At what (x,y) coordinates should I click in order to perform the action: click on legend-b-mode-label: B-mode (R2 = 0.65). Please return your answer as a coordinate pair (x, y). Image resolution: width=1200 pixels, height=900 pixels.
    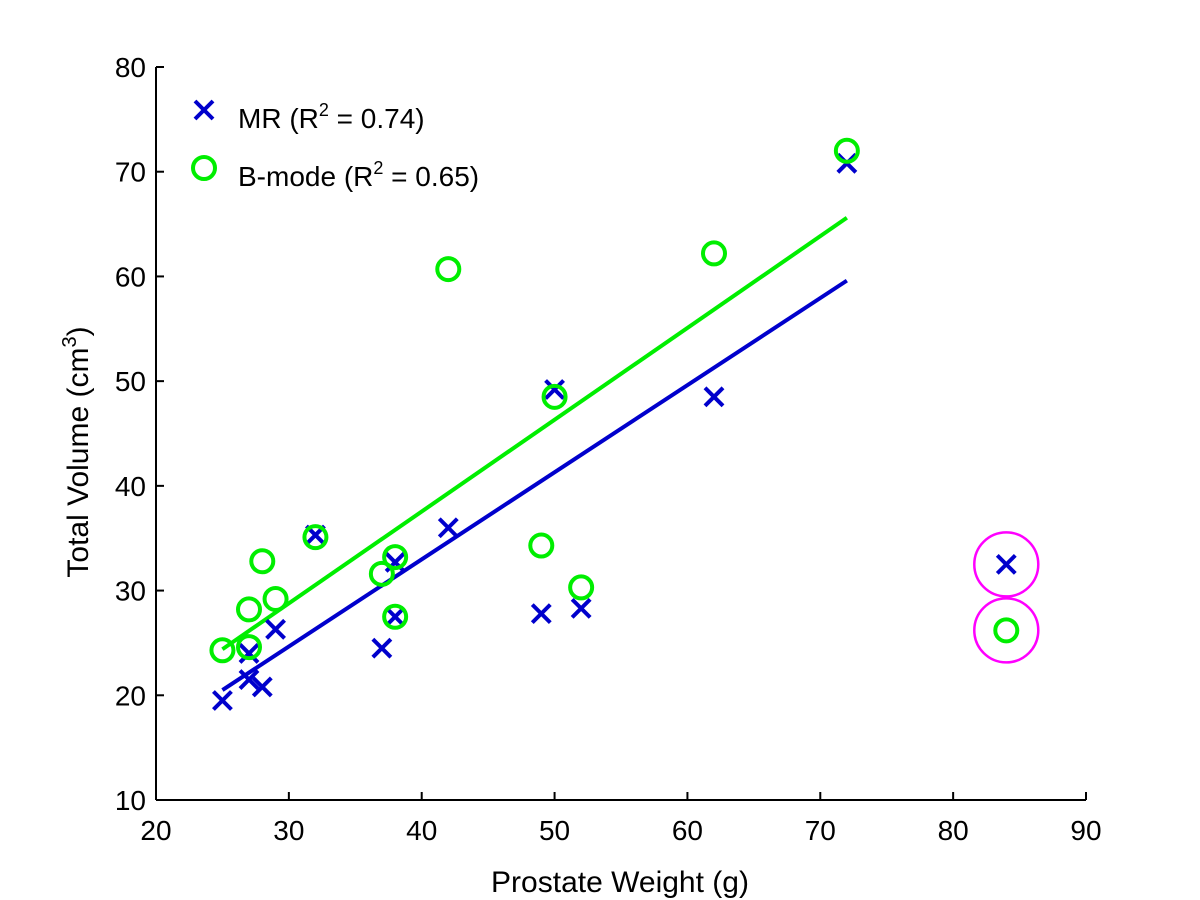
    Looking at the image, I should click on (358, 175).